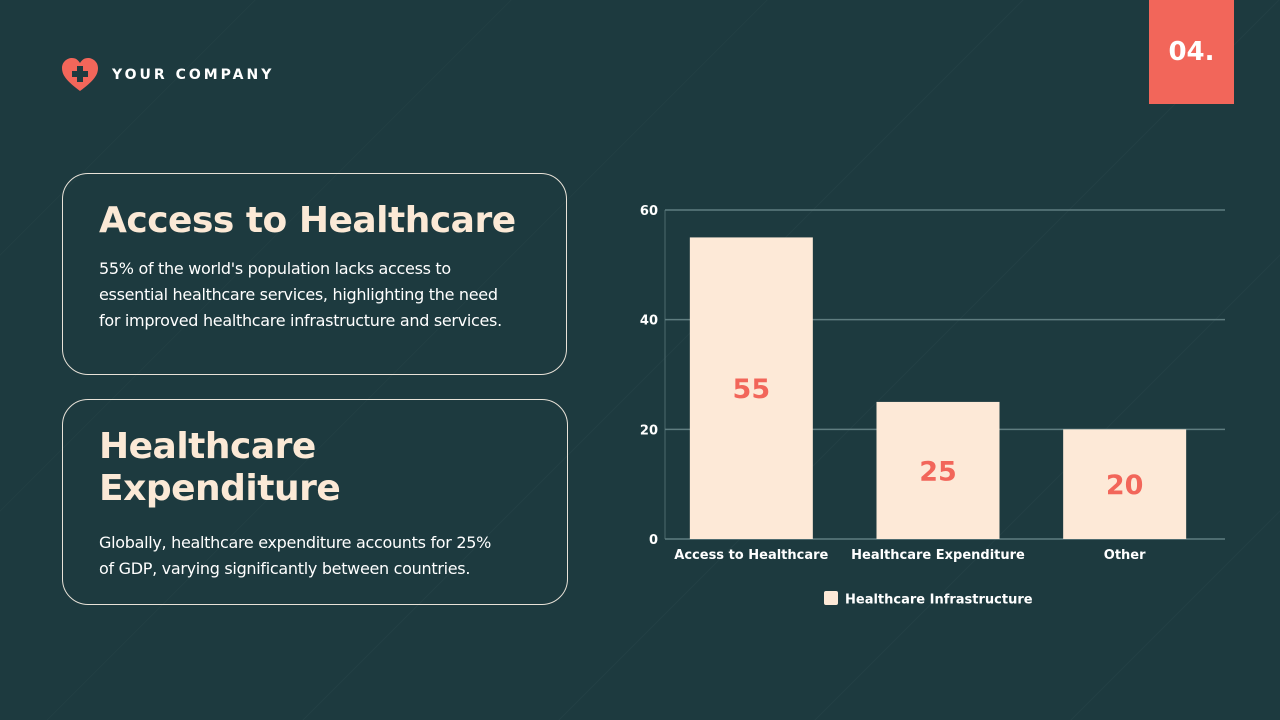  I want to click on x-tick-label: Access to Healthcare, so click(751, 555).